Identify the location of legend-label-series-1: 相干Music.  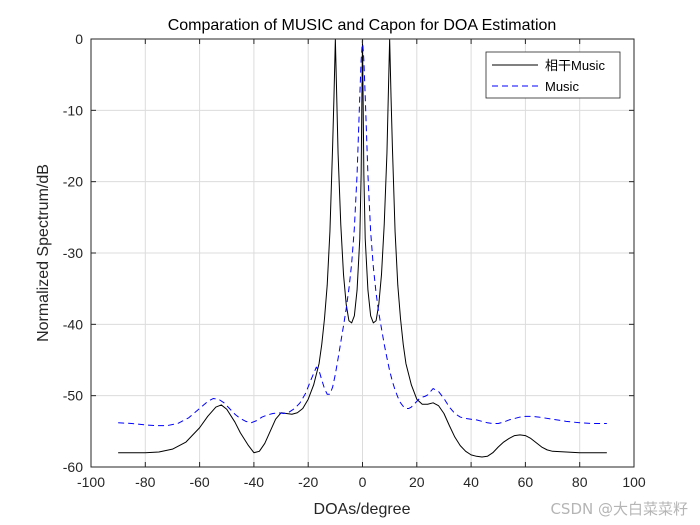
(575, 65).